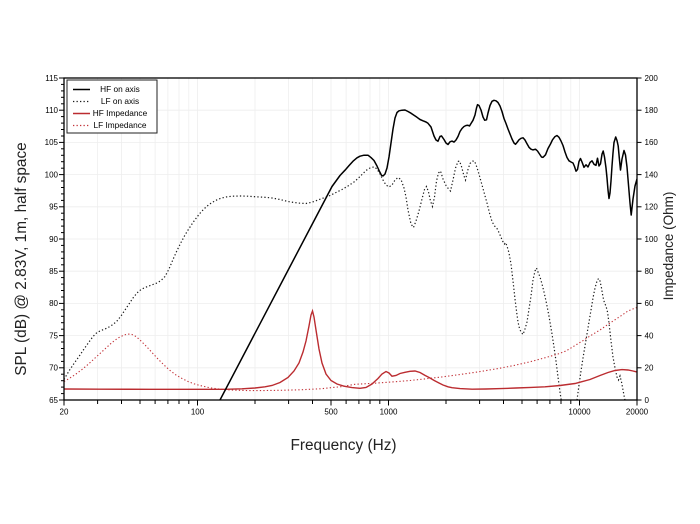 Image resolution: width=700 pixels, height=524 pixels. What do you see at coordinates (21, 259) in the screenshot?
I see `svg-text:SPL (dB) @ 2.83V, 1m, half spa: SPL (dB) @ 2.83V, 1m, half space` at bounding box center [21, 259].